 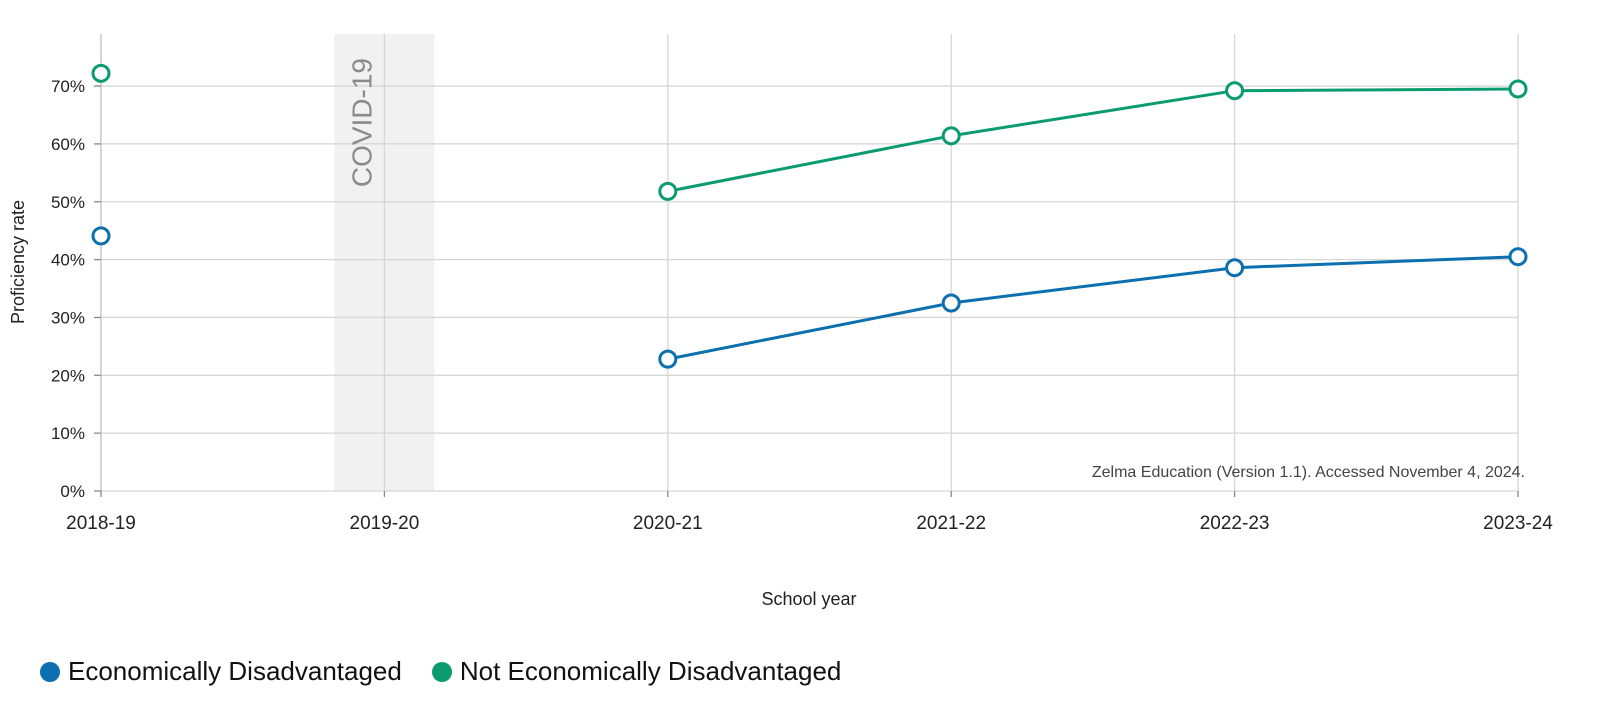 What do you see at coordinates (385, 523) in the screenshot?
I see `x-tick-label: 2019-20` at bounding box center [385, 523].